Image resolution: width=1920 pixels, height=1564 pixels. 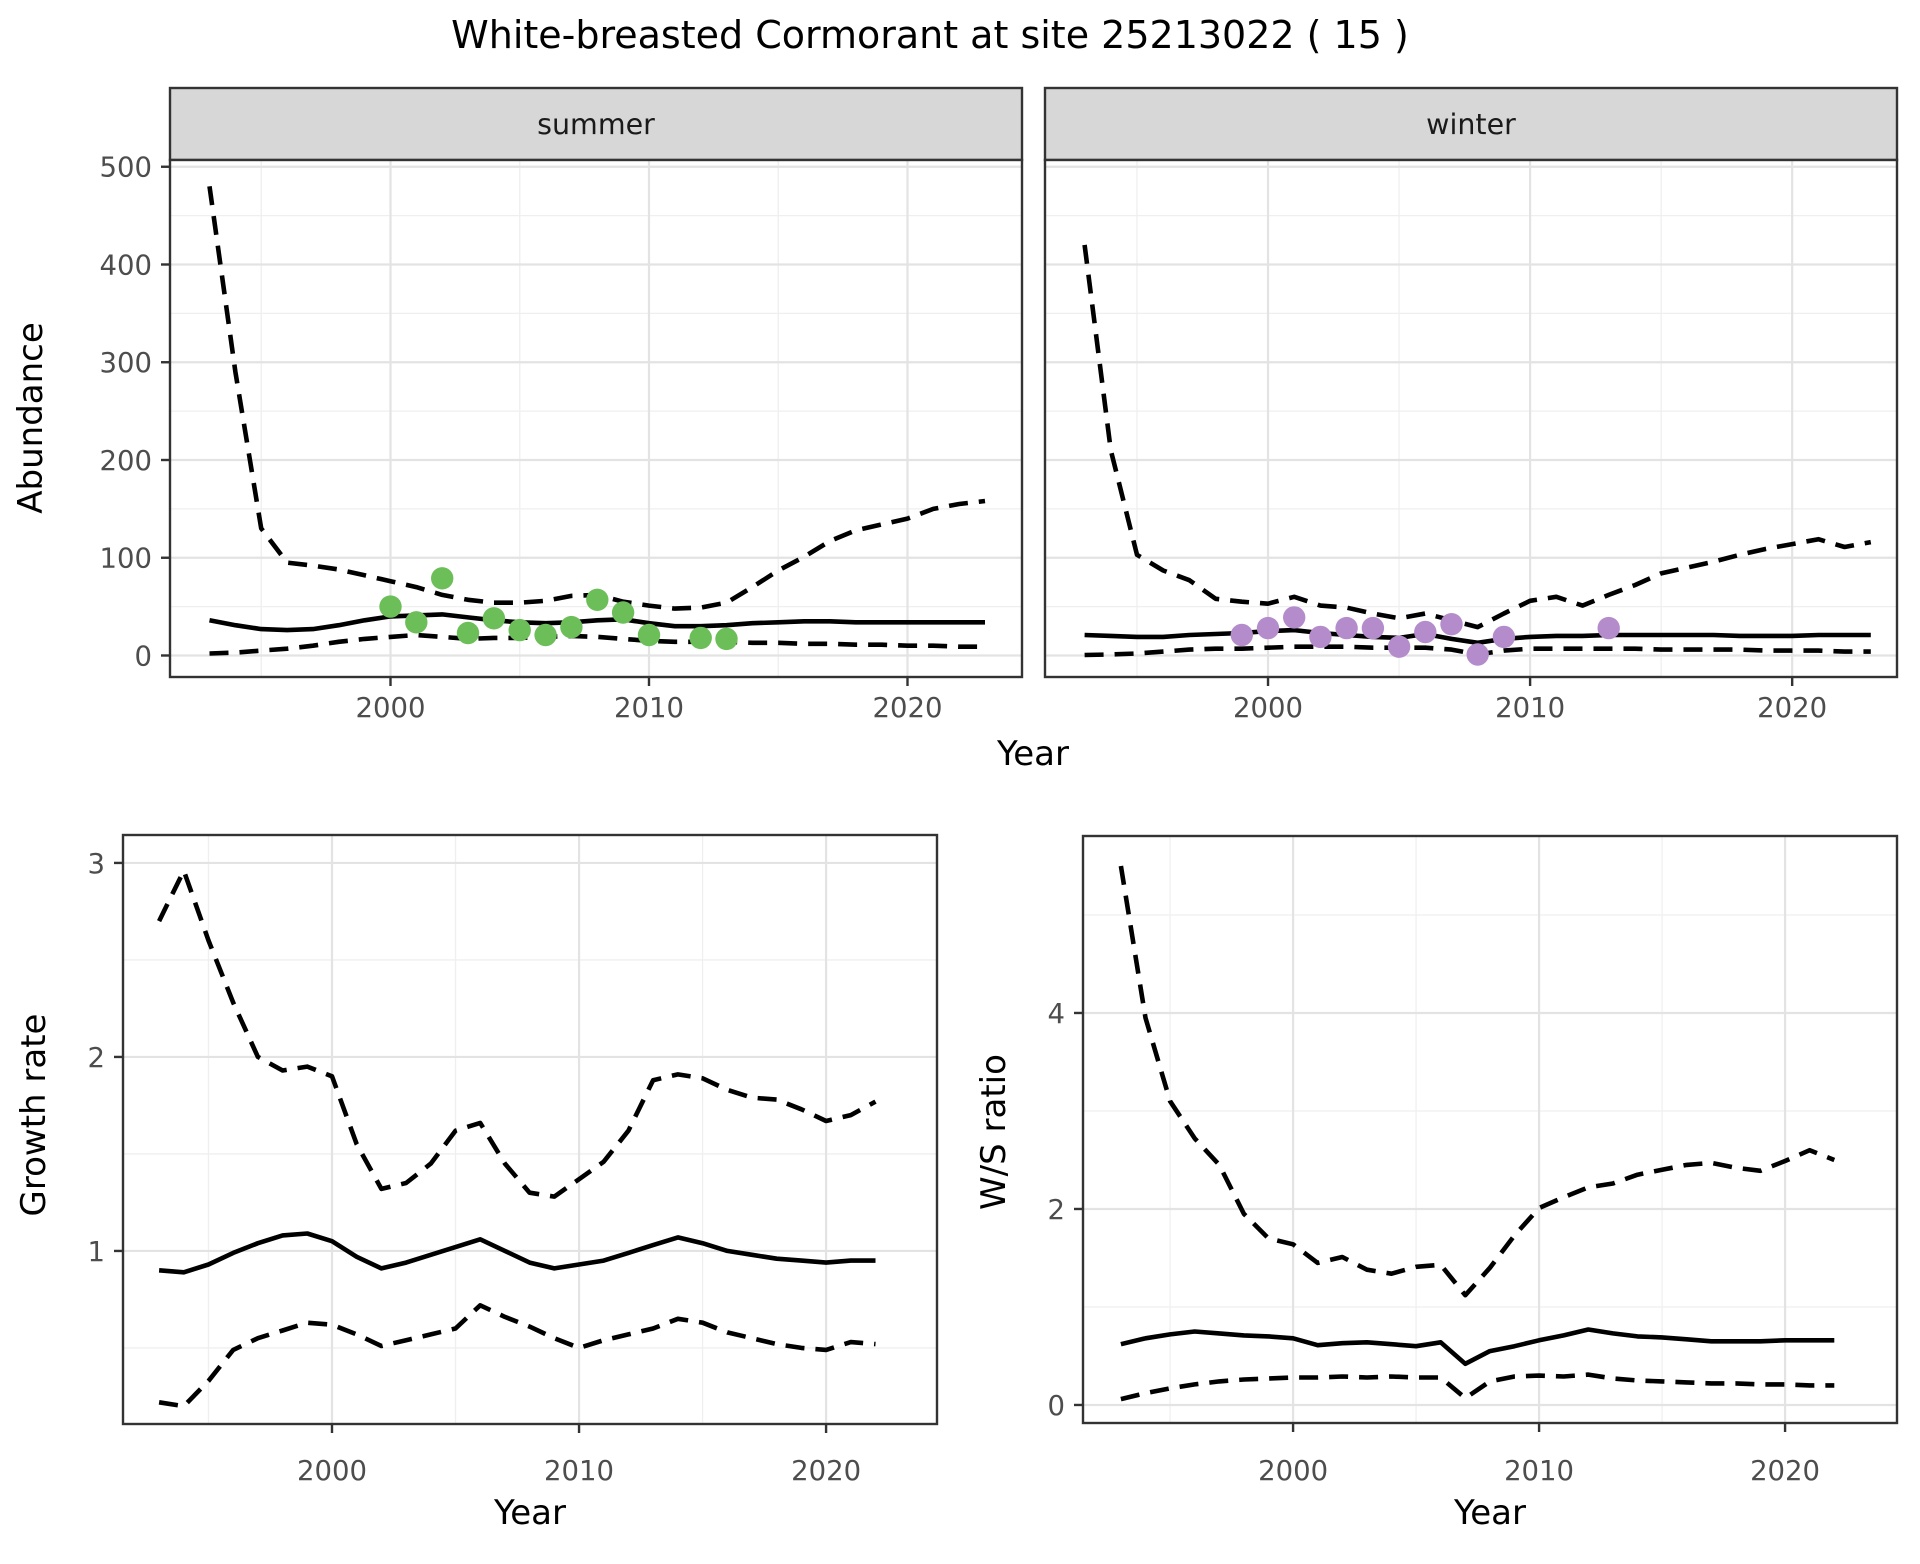 What do you see at coordinates (126, 168) in the screenshot?
I see `y-tick-label: 500` at bounding box center [126, 168].